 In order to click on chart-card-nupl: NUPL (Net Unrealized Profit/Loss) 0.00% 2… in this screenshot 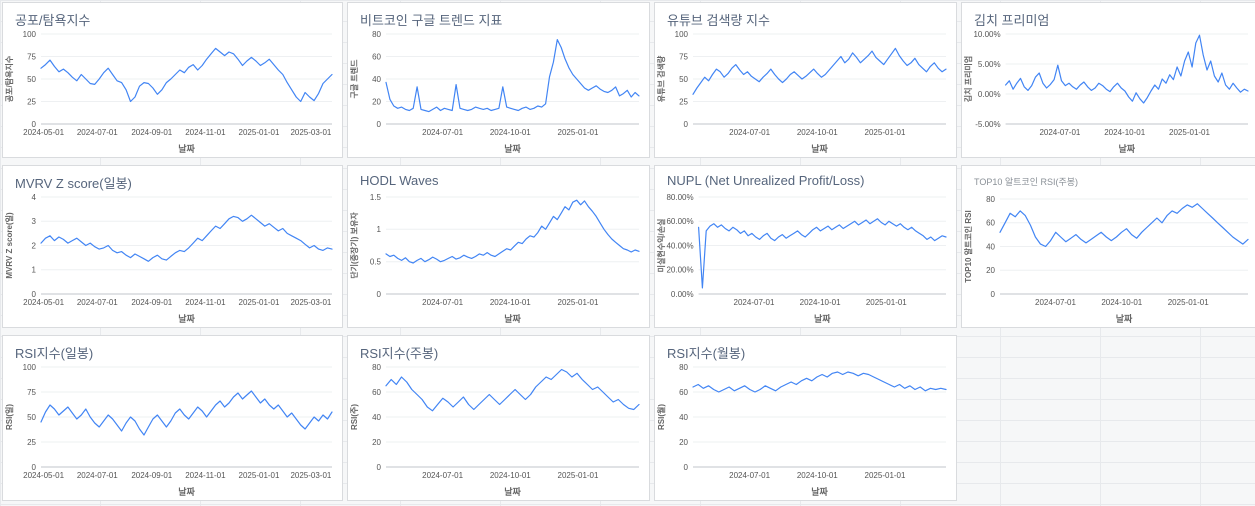, I will do `click(805, 246)`.